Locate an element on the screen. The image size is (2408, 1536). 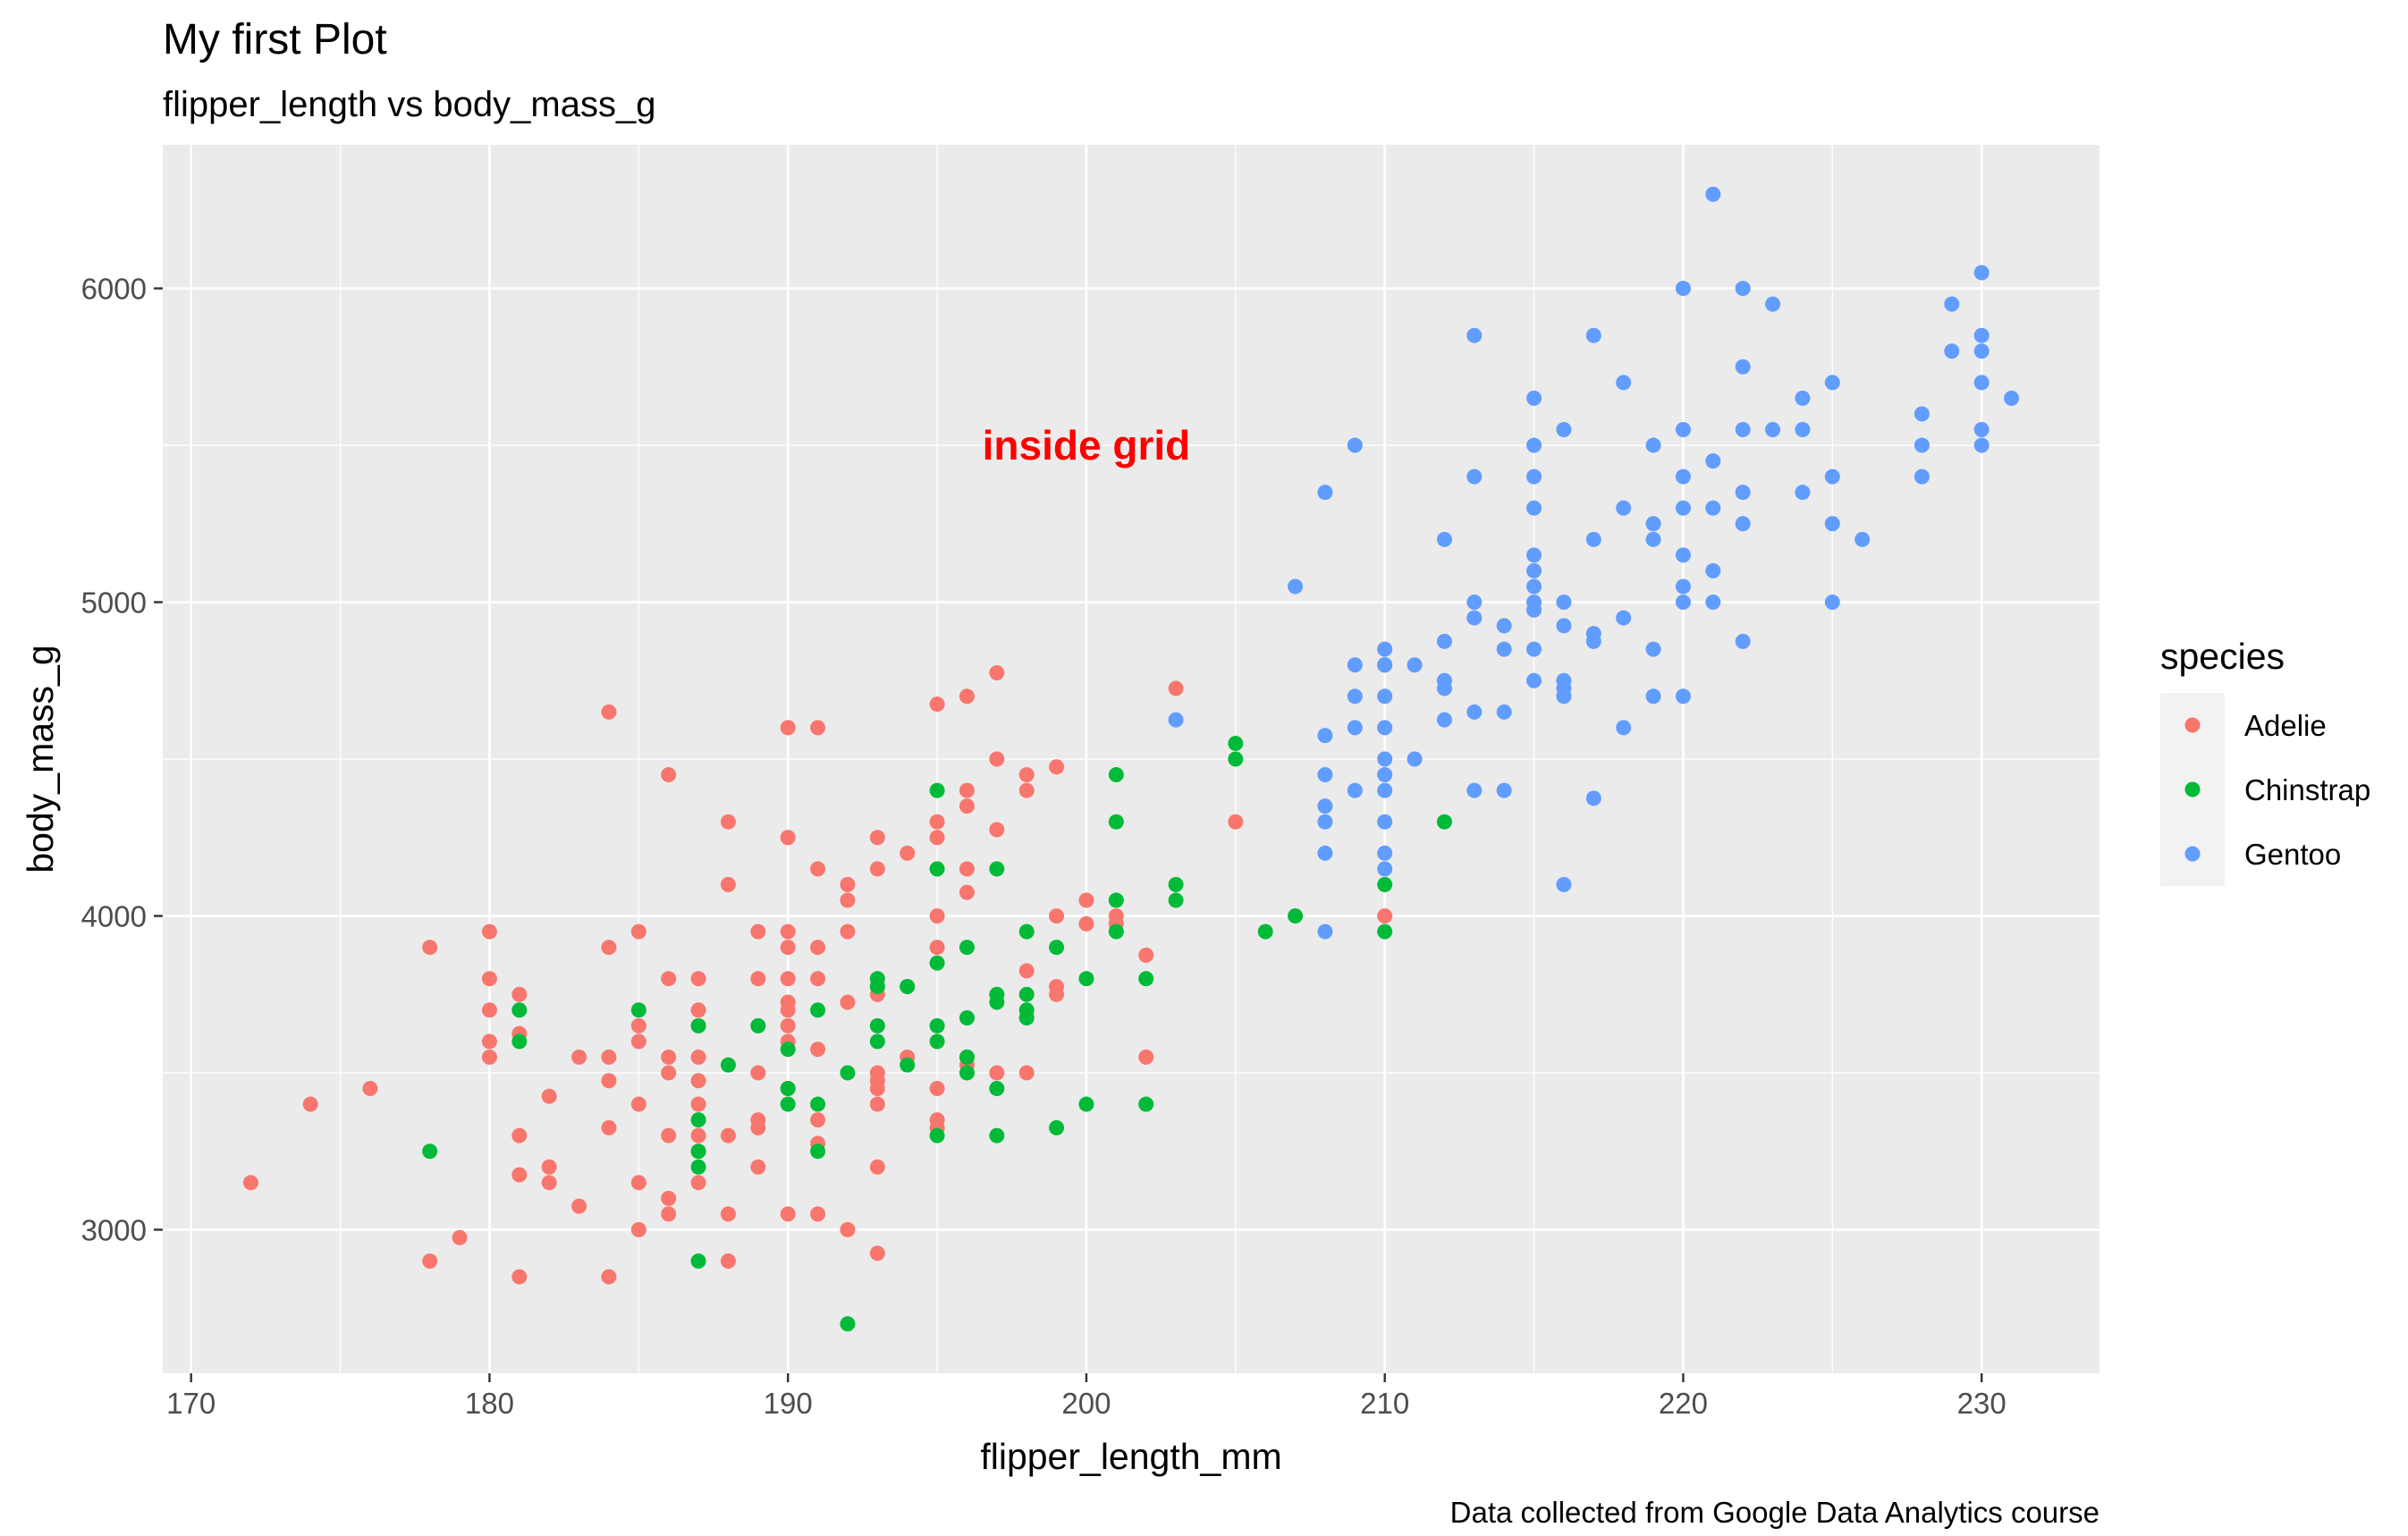
plot-title: My first Plot is located at coordinates (275, 39).